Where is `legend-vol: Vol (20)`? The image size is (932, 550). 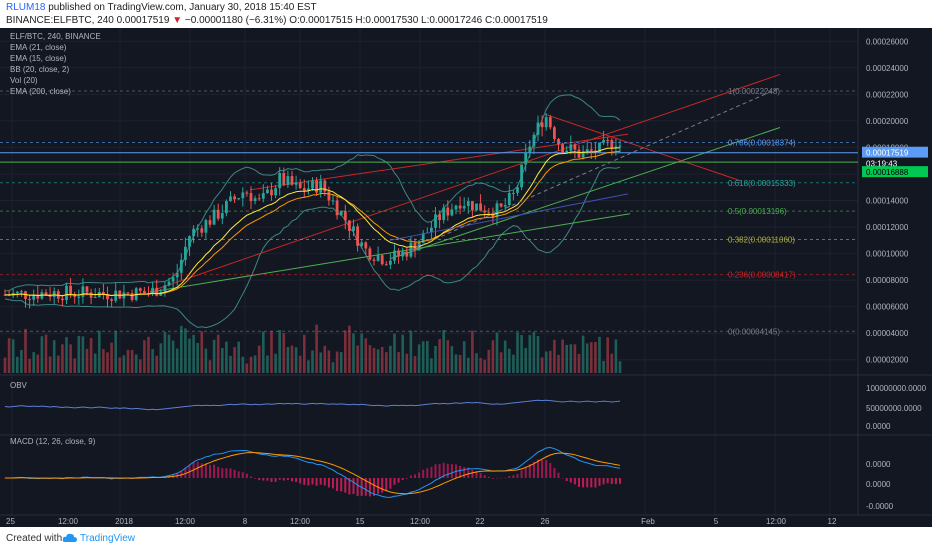 legend-vol: Vol (20) is located at coordinates (24, 80).